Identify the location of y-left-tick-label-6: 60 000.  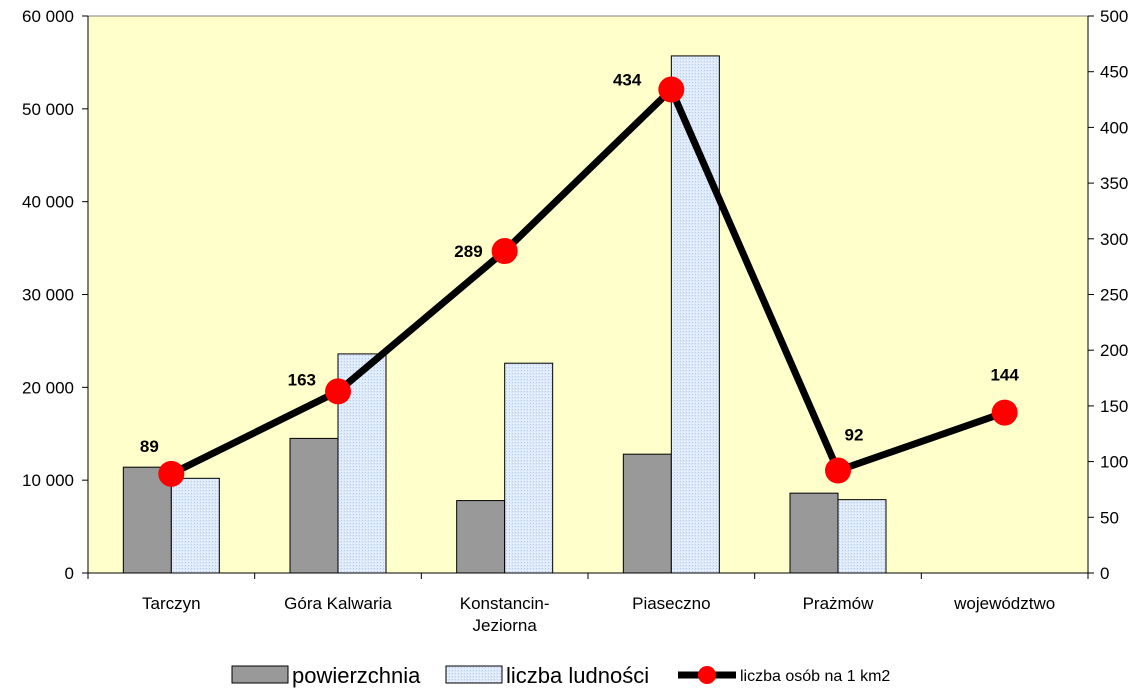
(48, 16).